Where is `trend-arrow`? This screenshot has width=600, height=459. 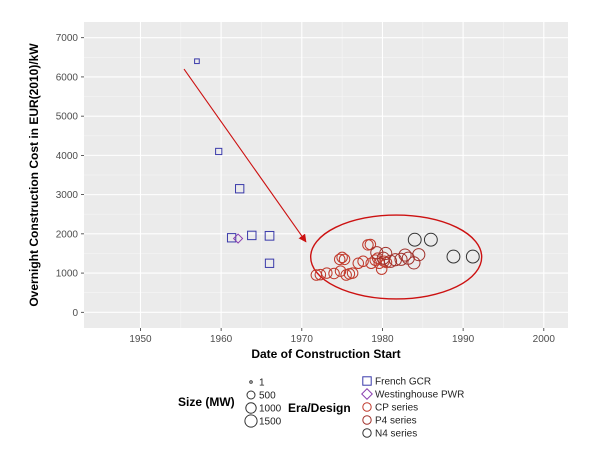 trend-arrow is located at coordinates (245, 155).